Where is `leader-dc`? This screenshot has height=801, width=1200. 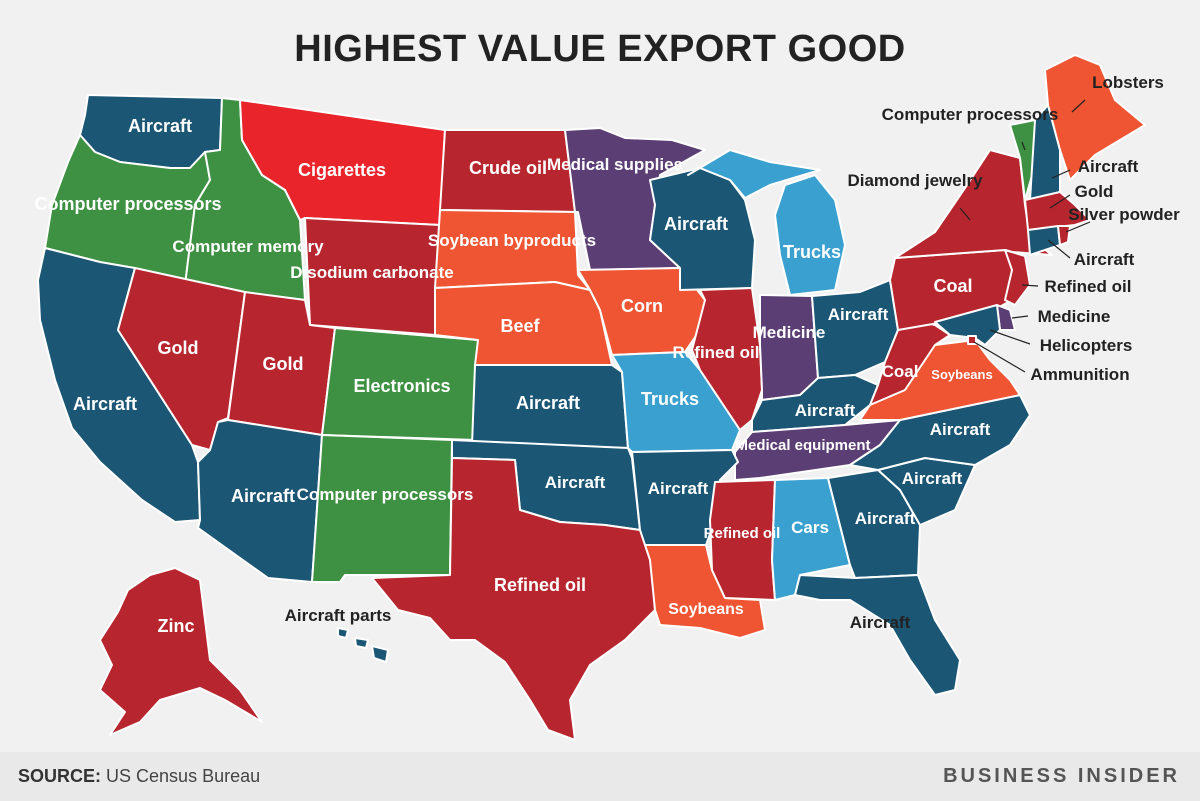 leader-dc is located at coordinates (999, 357).